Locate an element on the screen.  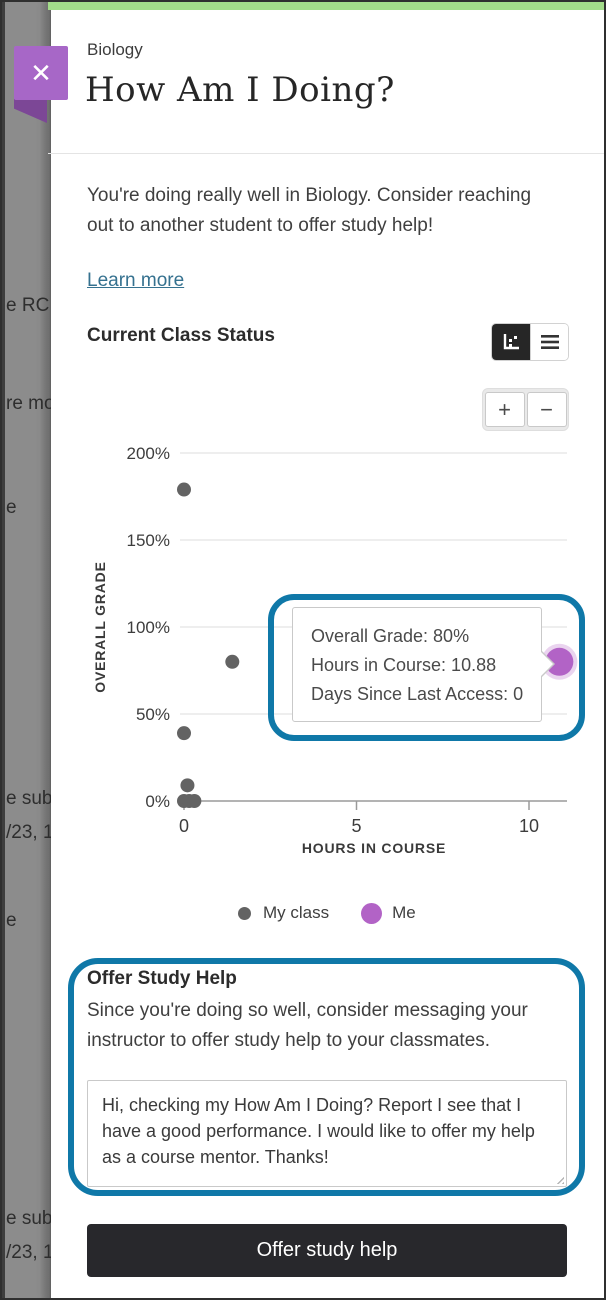
chart-legend: My class Me is located at coordinates (327, 913).